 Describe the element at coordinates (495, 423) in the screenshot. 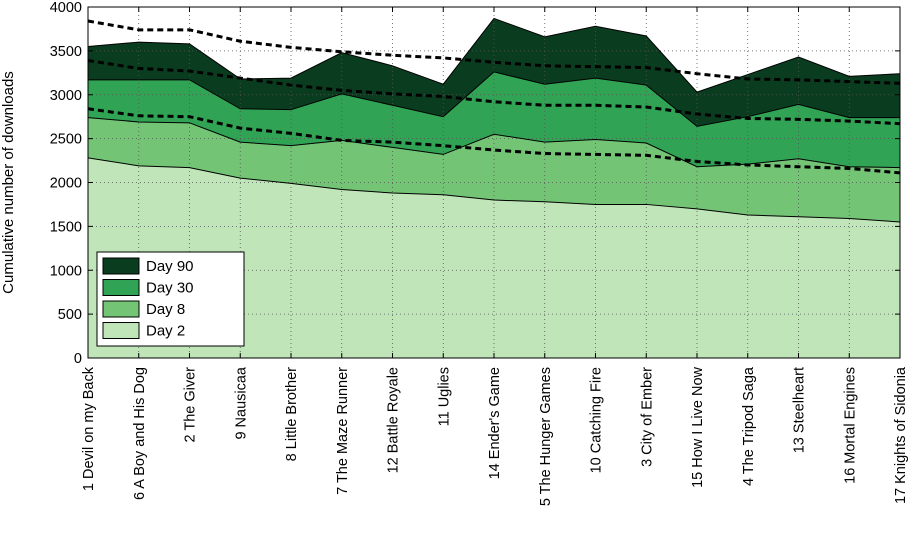

I see `x-tick-label: 14 Ender's Game` at that location.